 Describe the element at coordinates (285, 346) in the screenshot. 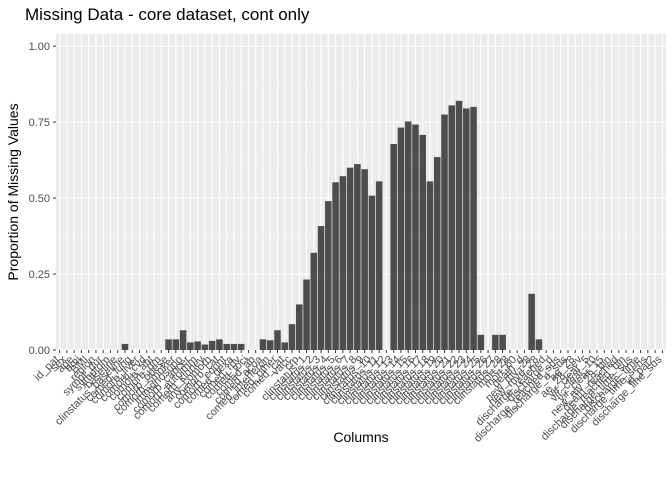

I see `bar-comed_cat` at that location.